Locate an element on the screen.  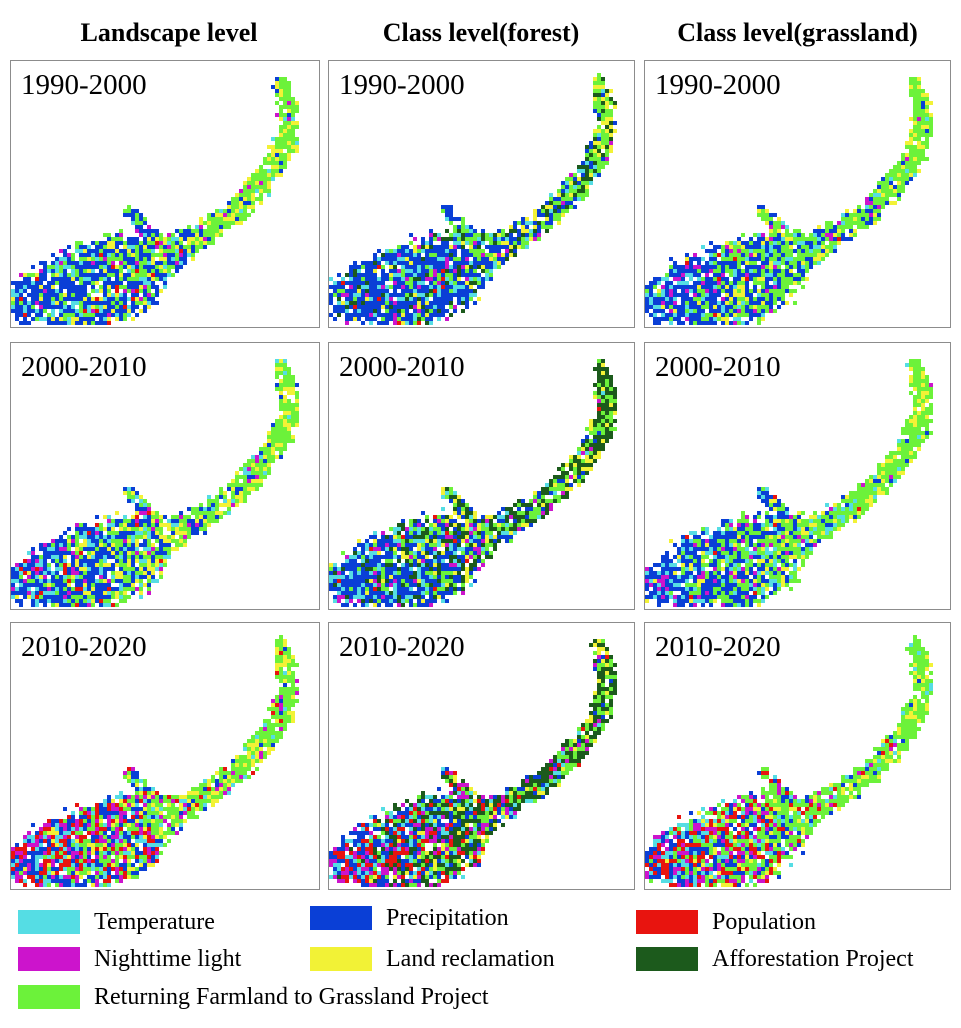
legend-item-returning-farmland: Returning Farmland to Grassland Project is located at coordinates (253, 997).